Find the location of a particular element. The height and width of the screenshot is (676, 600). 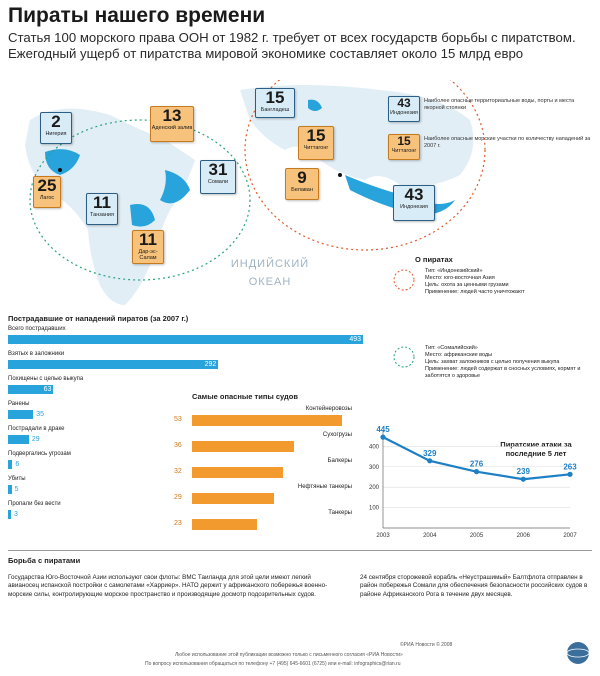

ships-bar-value: 32 is located at coordinates (178, 471).